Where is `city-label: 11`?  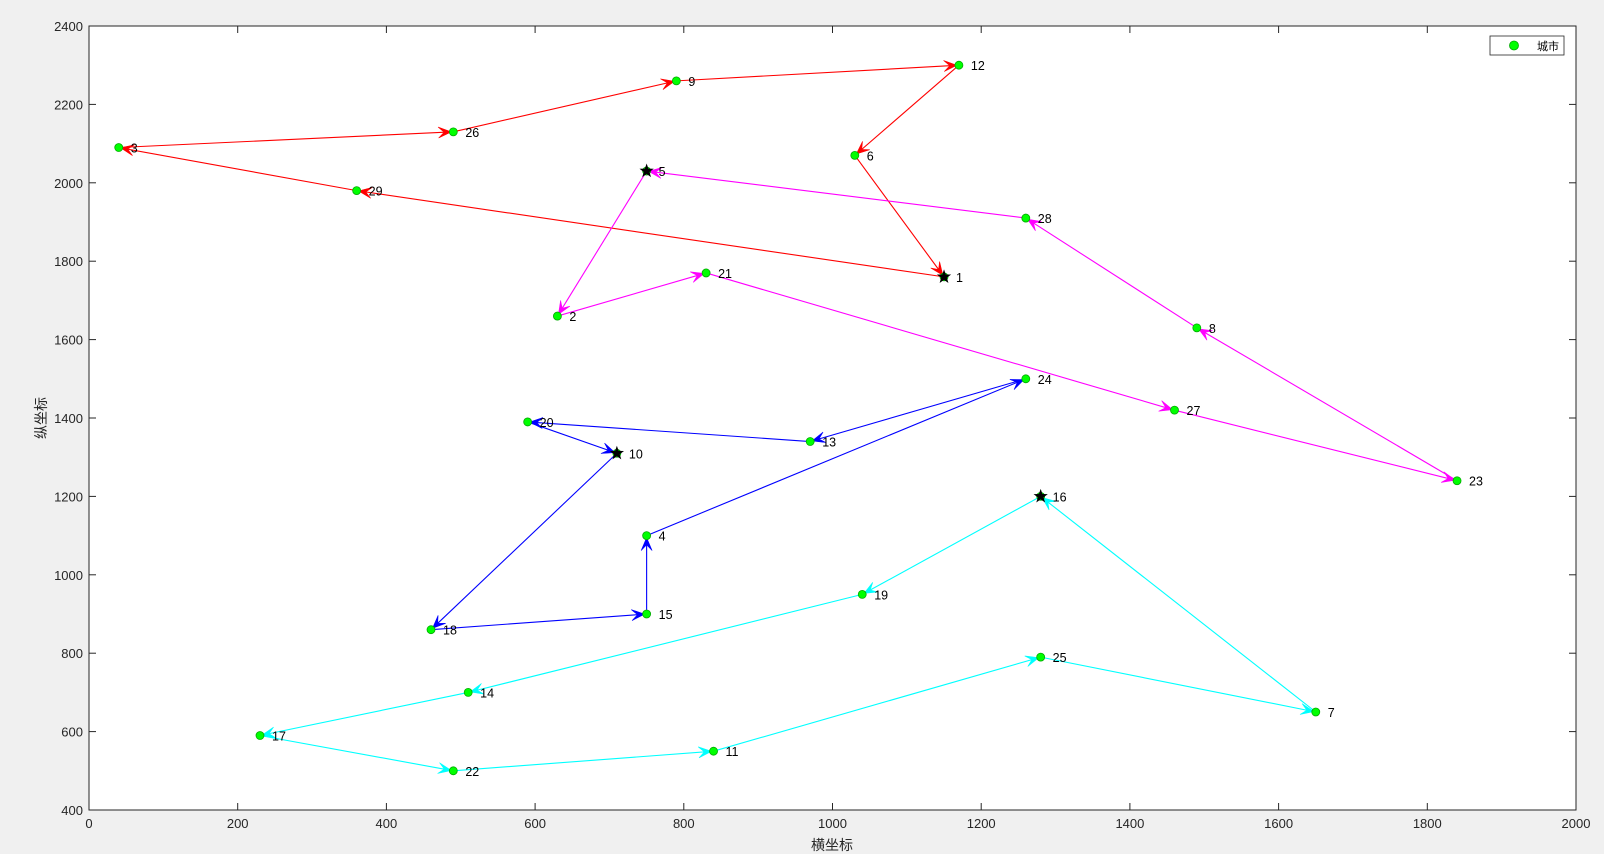
city-label: 11 is located at coordinates (732, 752).